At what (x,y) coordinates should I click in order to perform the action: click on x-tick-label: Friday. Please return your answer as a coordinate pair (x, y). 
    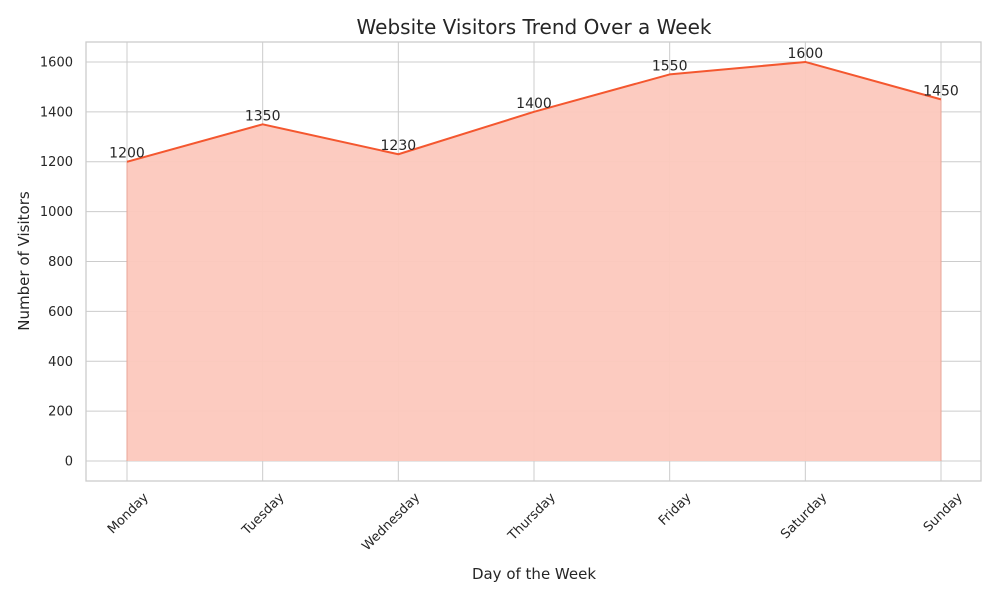
    Looking at the image, I should click on (675, 509).